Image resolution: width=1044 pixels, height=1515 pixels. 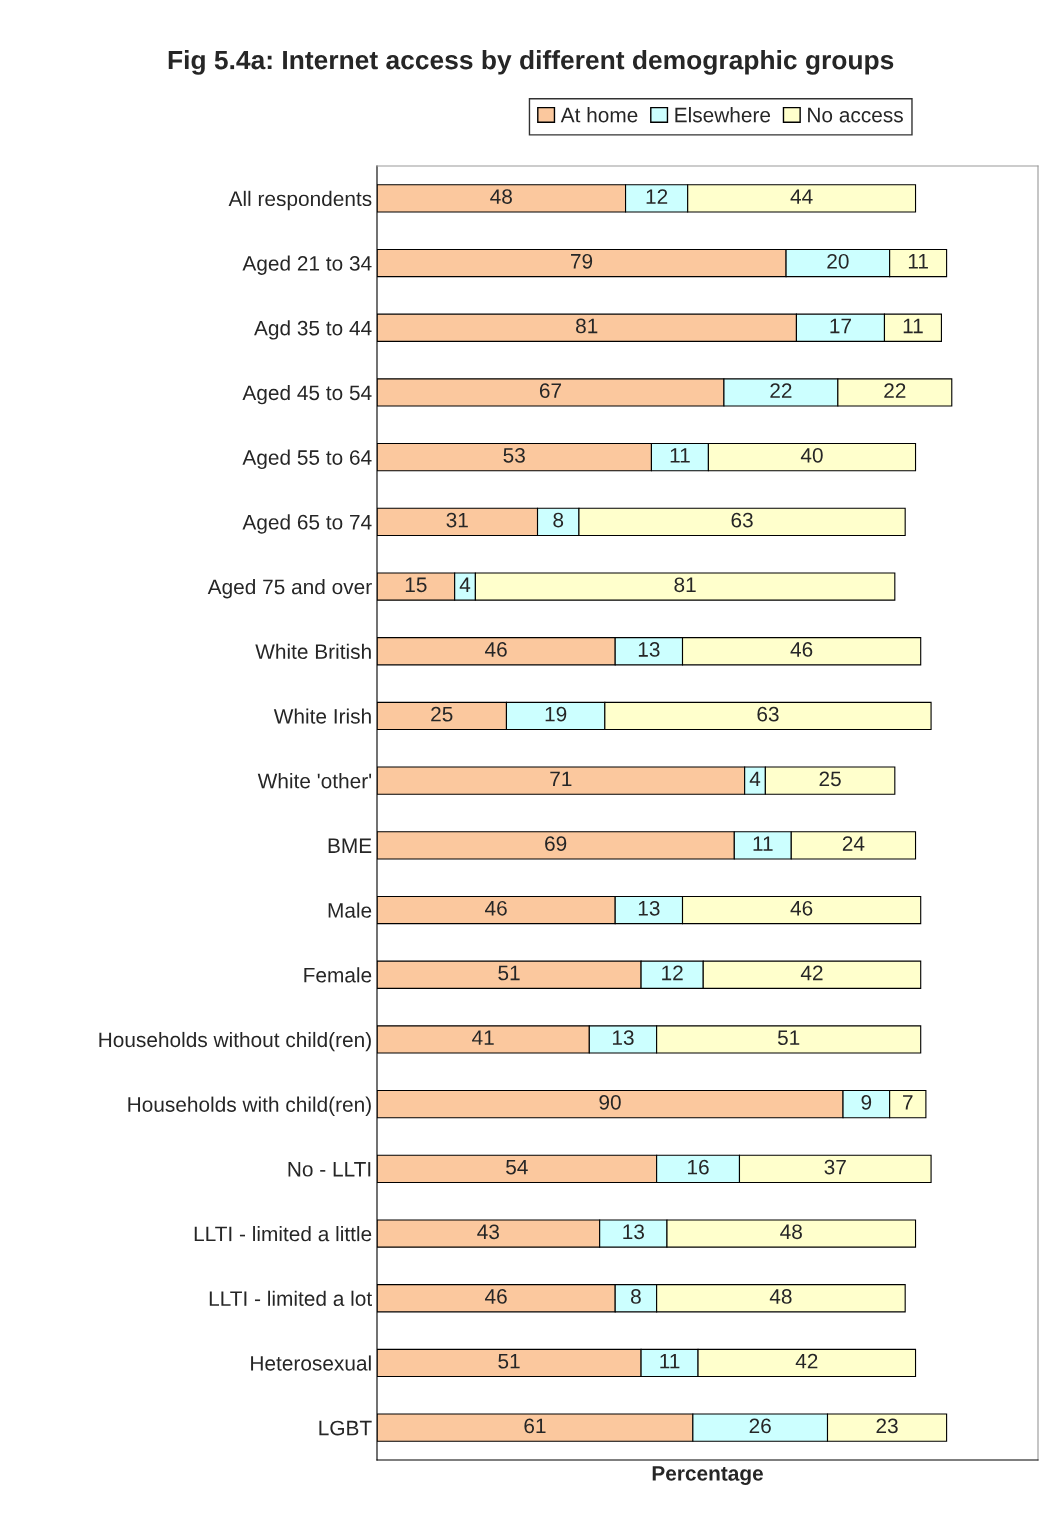 I want to click on data-label: 16, so click(x=698, y=1167).